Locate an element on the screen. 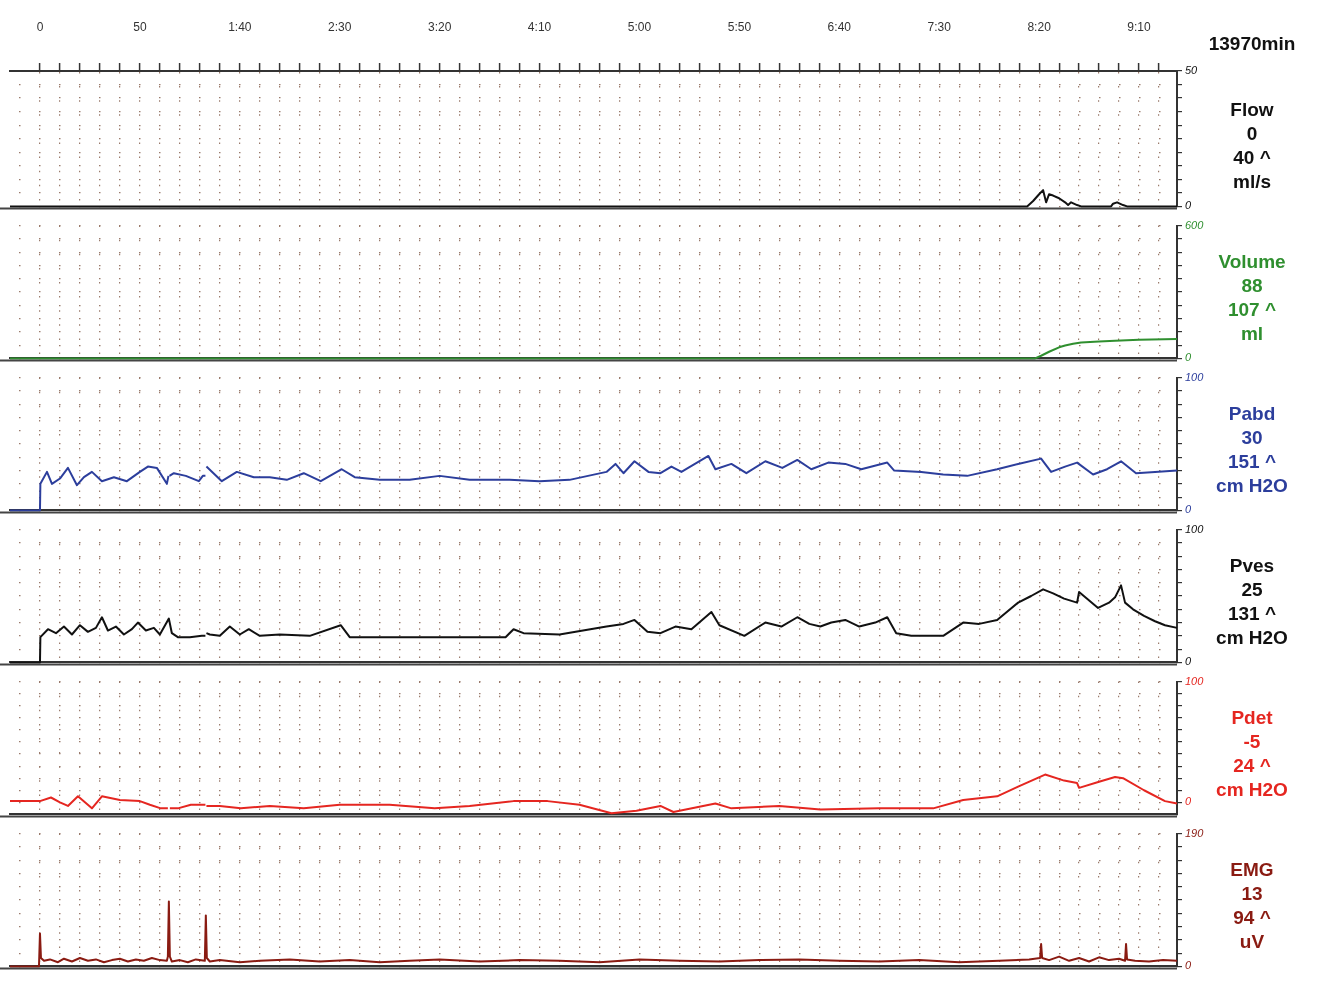 Image resolution: width=1320 pixels, height=986 pixels. text: 13 is located at coordinates (1252, 894).